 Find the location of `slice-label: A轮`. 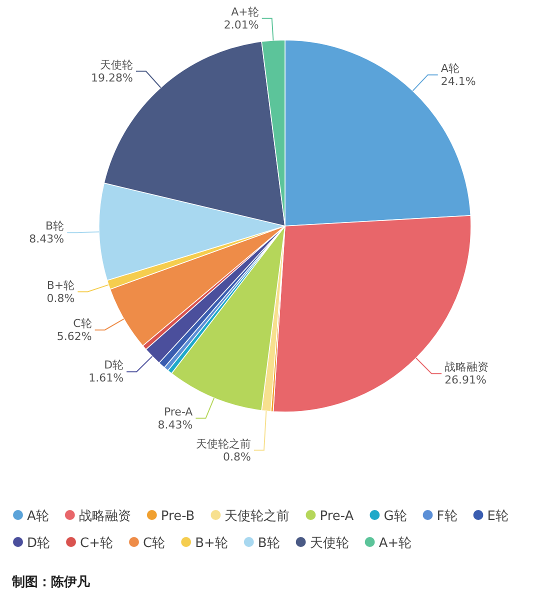

slice-label: A轮 is located at coordinates (450, 68).